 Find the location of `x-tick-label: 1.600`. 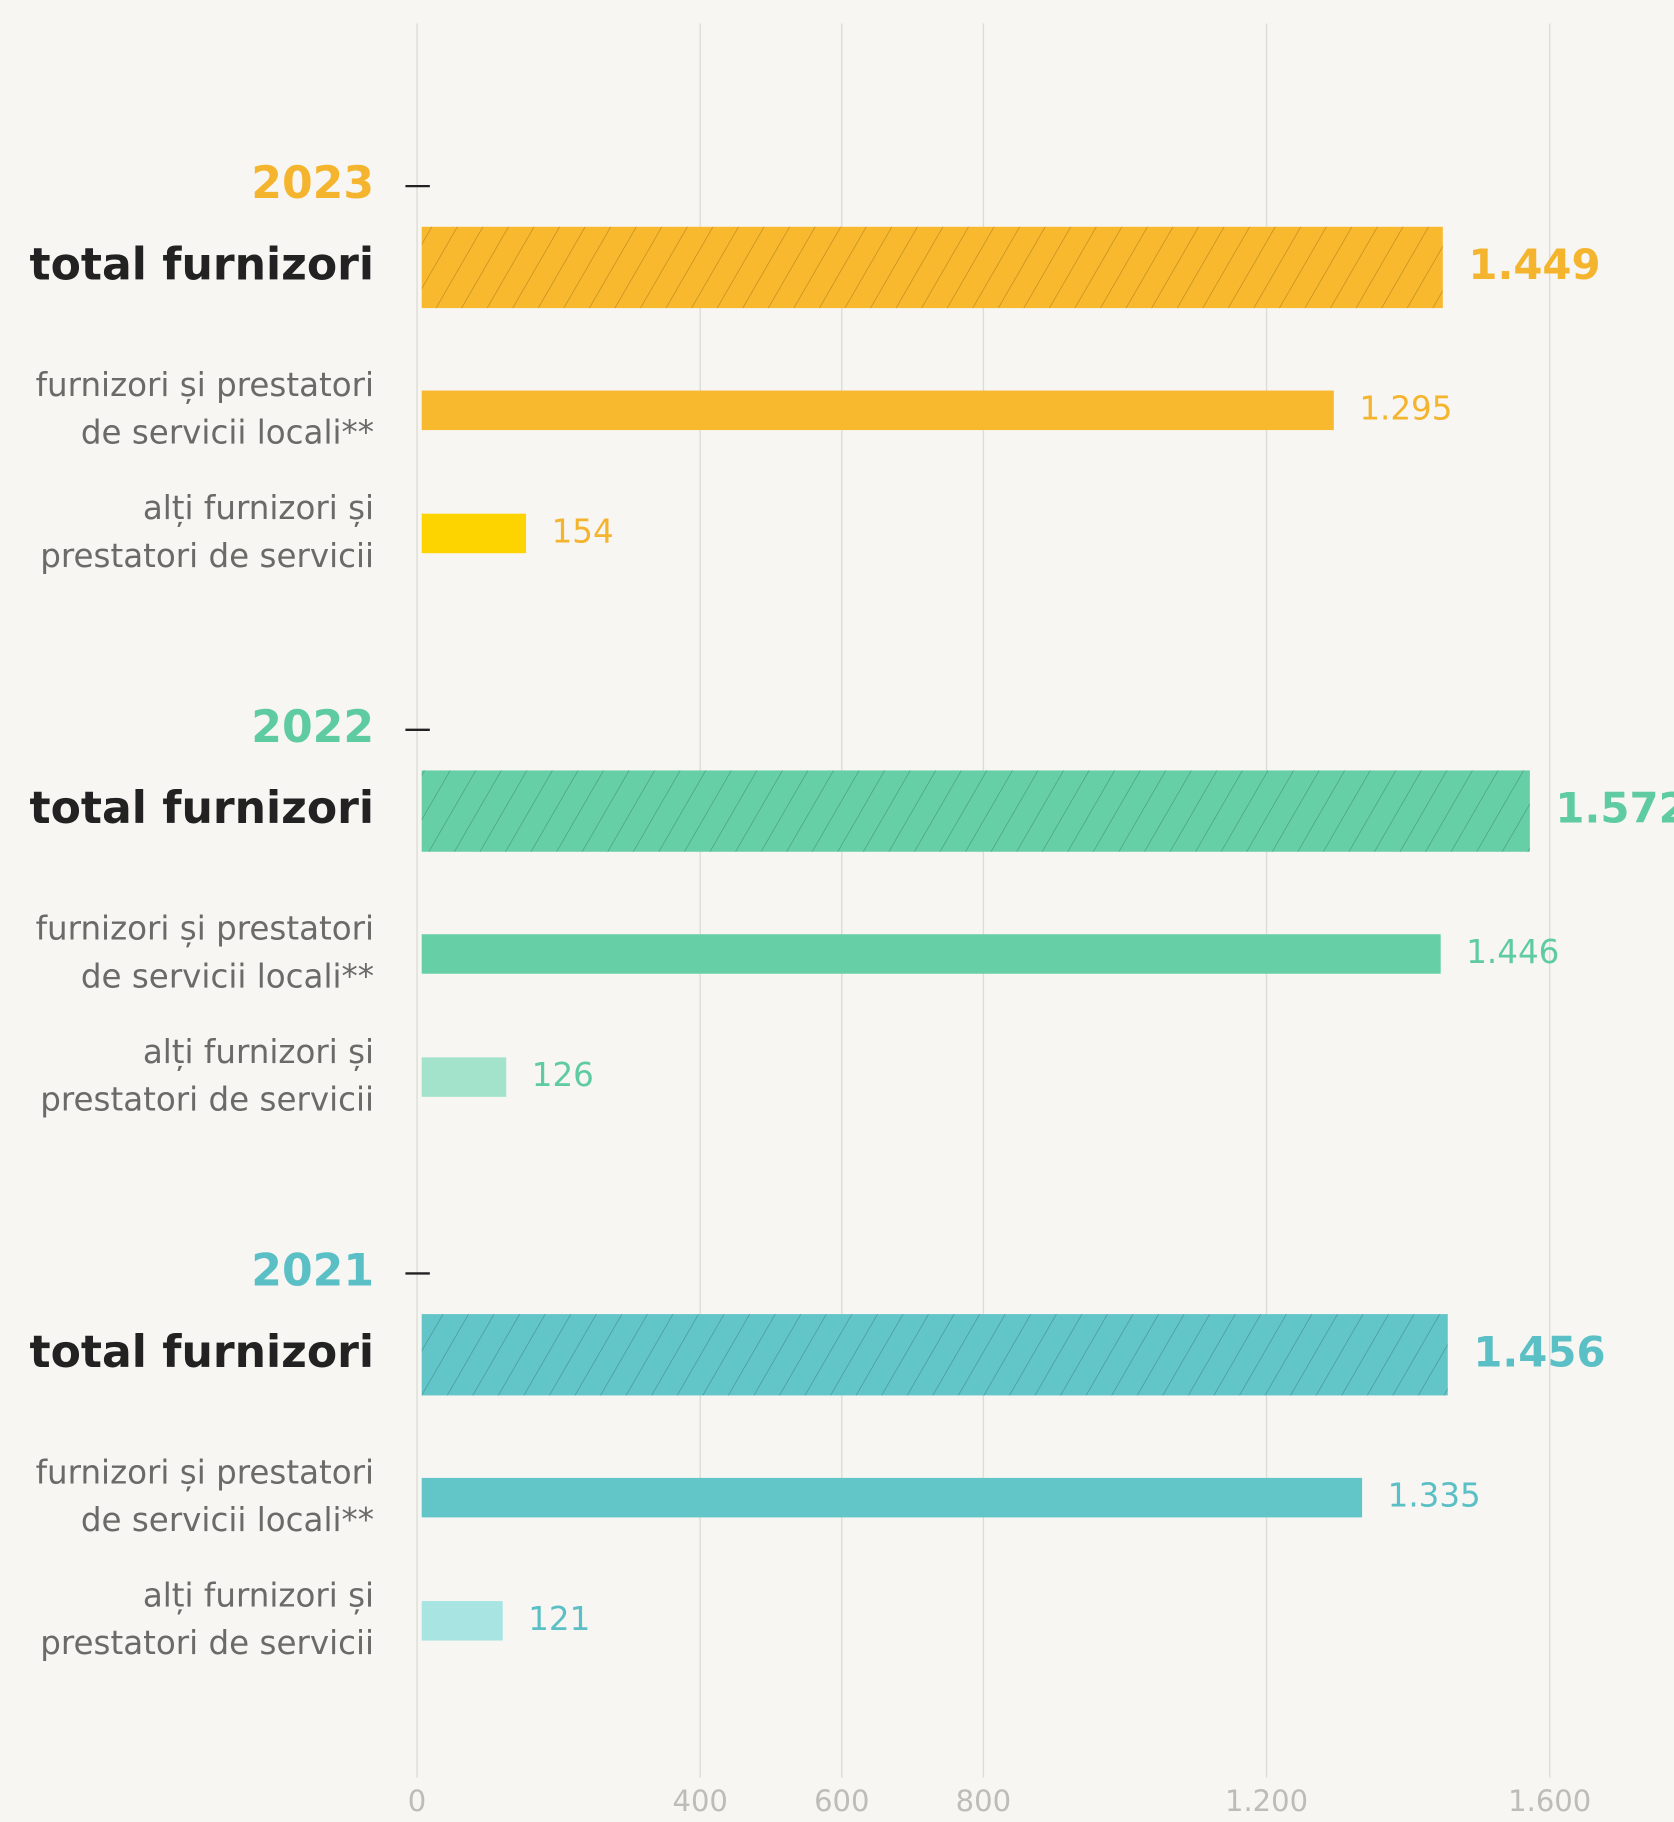

x-tick-label: 1.600 is located at coordinates (1549, 1801).